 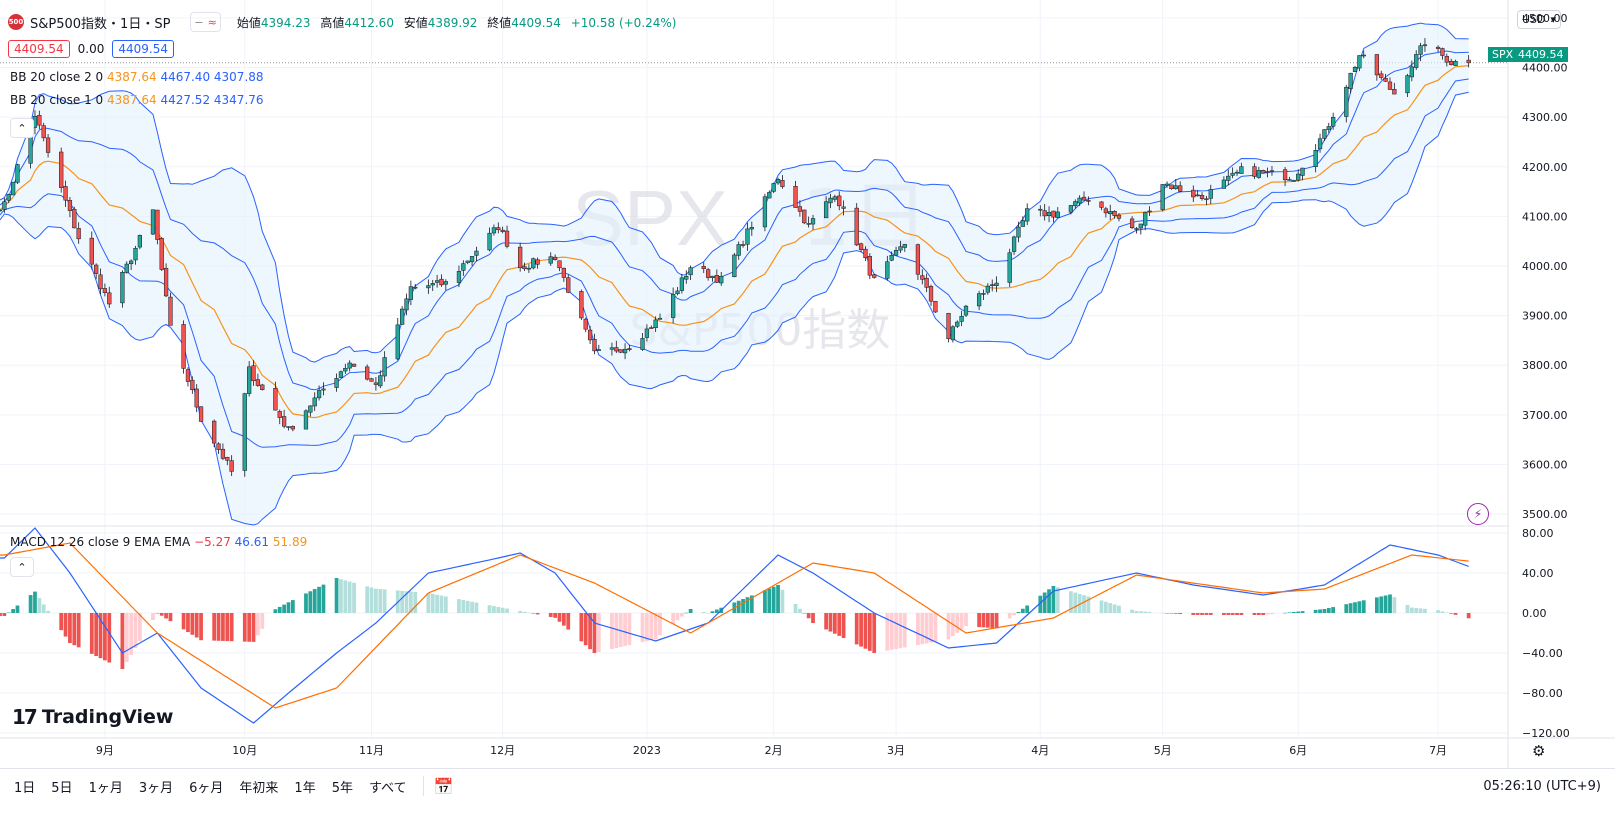 What do you see at coordinates (212, 22) in the screenshot?
I see `approx-icon: ≈` at bounding box center [212, 22].